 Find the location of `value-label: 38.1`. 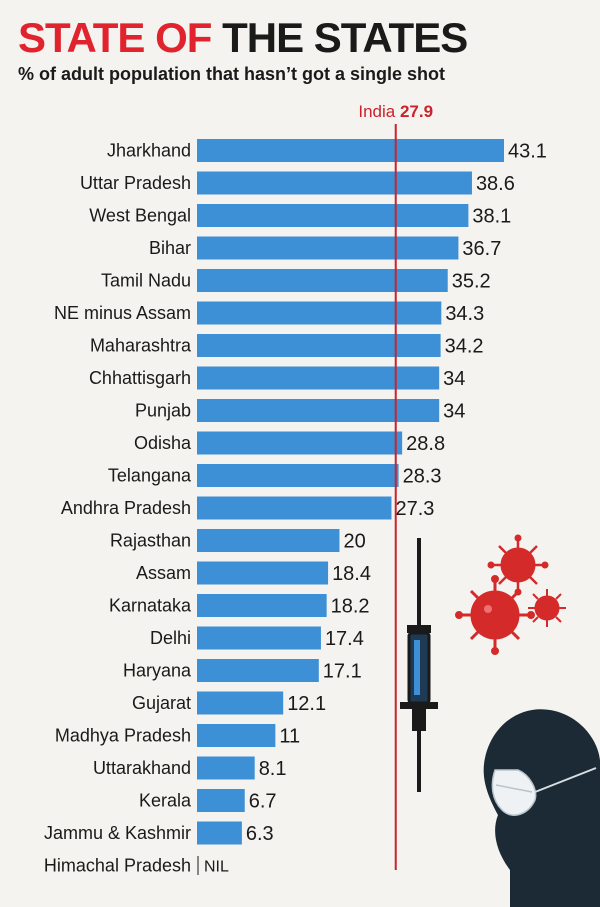

value-label: 38.1 is located at coordinates (491, 217).